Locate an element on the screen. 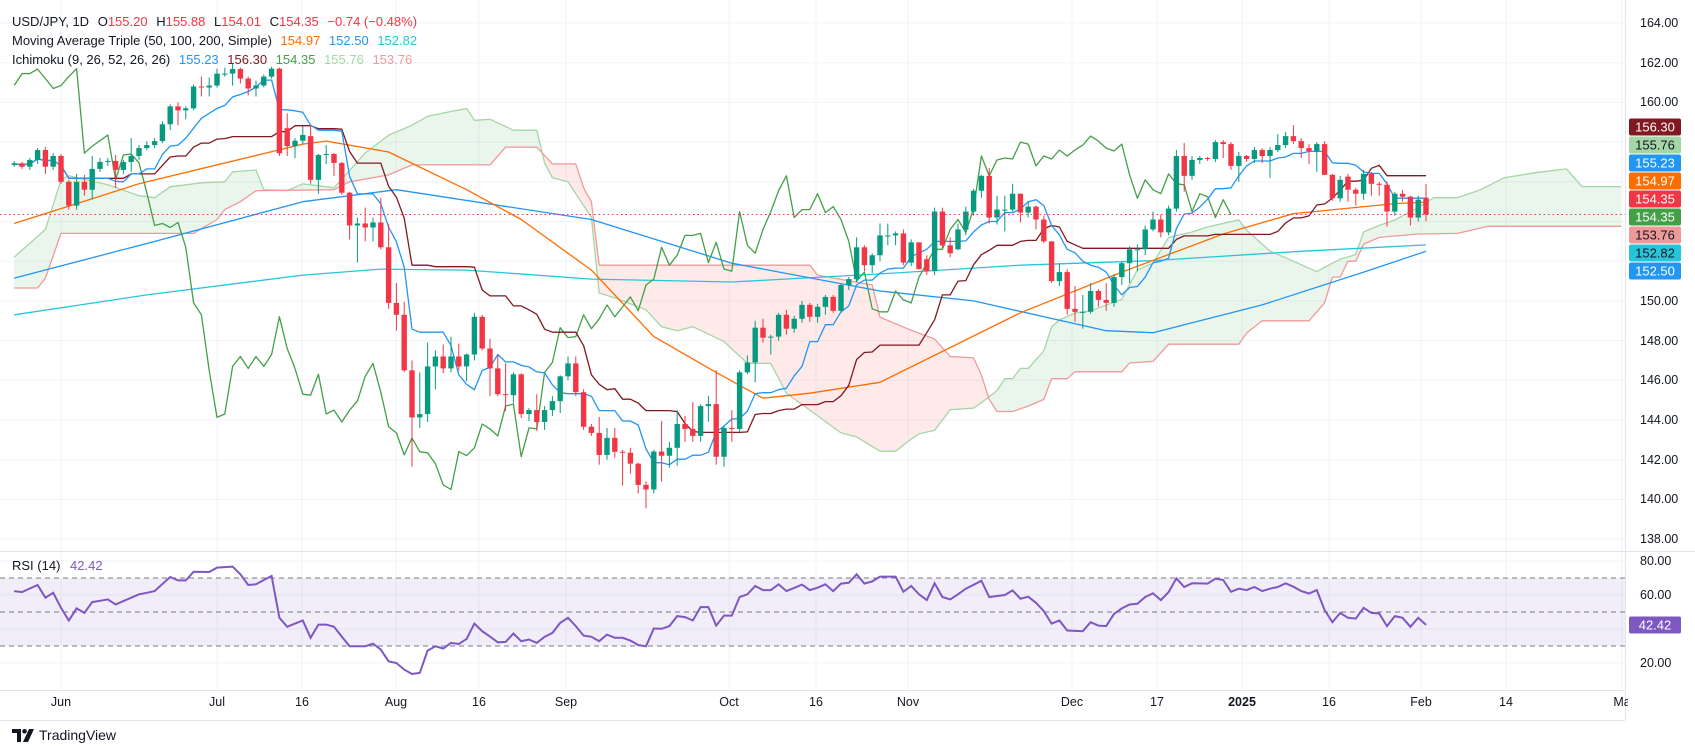  time-axis-label: 14 is located at coordinates (1506, 702).